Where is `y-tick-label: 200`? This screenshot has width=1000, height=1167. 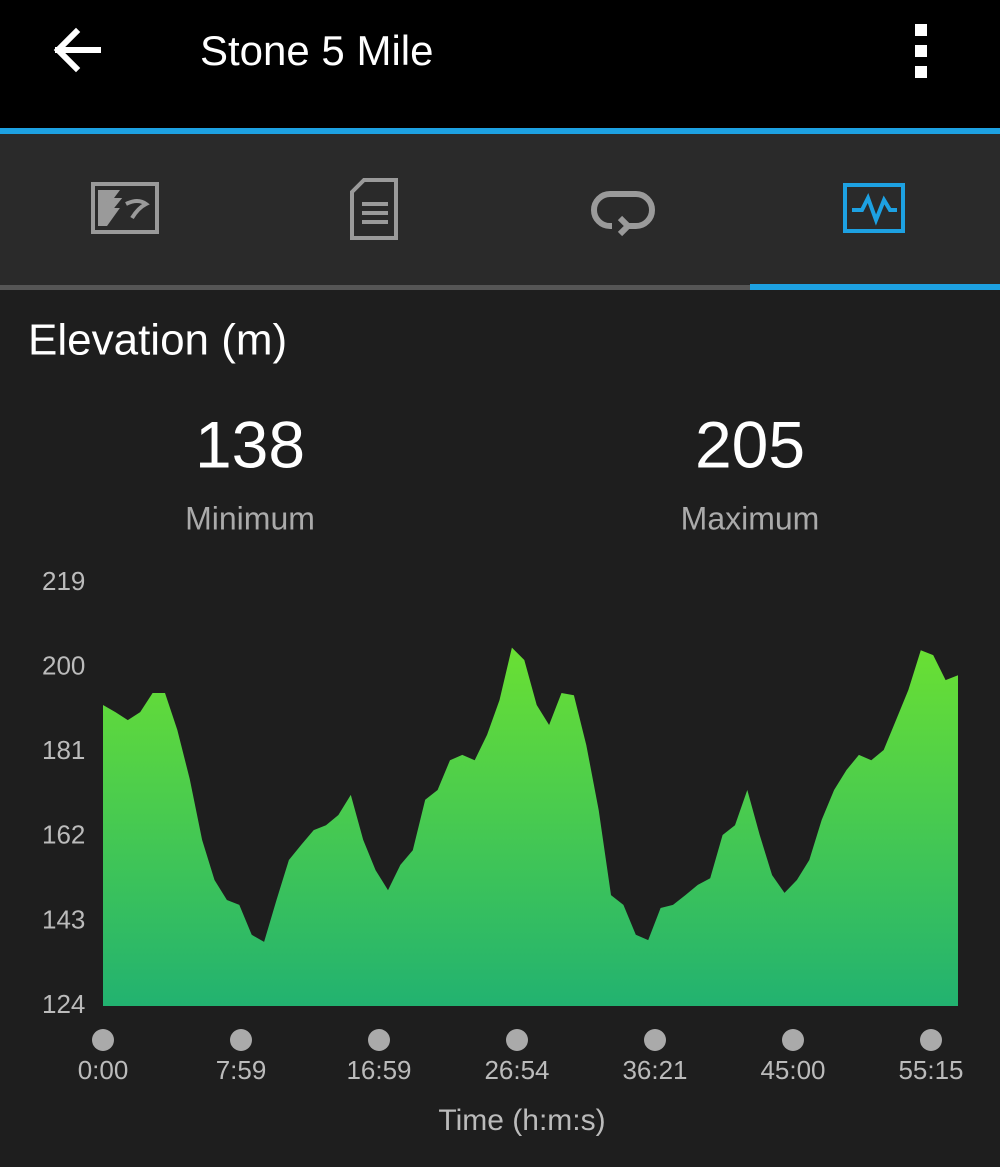 y-tick-label: 200 is located at coordinates (63, 665).